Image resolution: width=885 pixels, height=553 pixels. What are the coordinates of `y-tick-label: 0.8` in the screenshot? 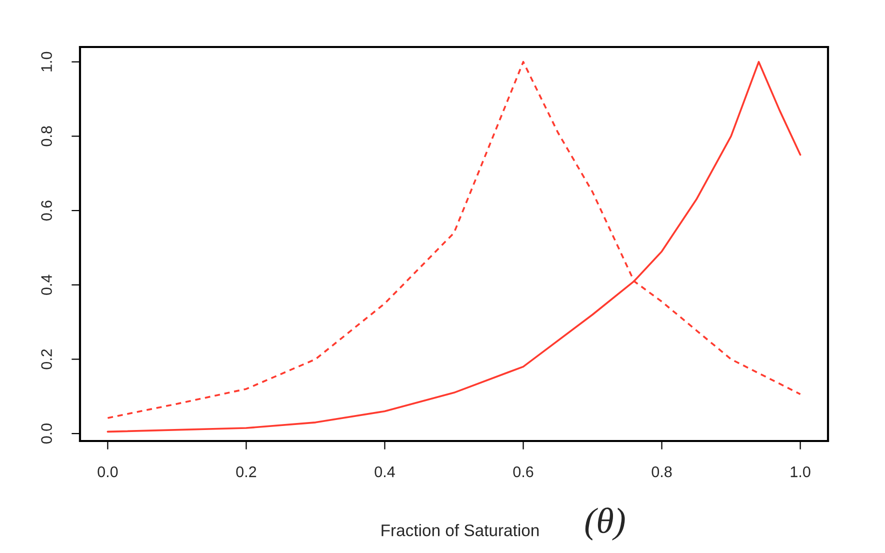 It's located at (46, 136).